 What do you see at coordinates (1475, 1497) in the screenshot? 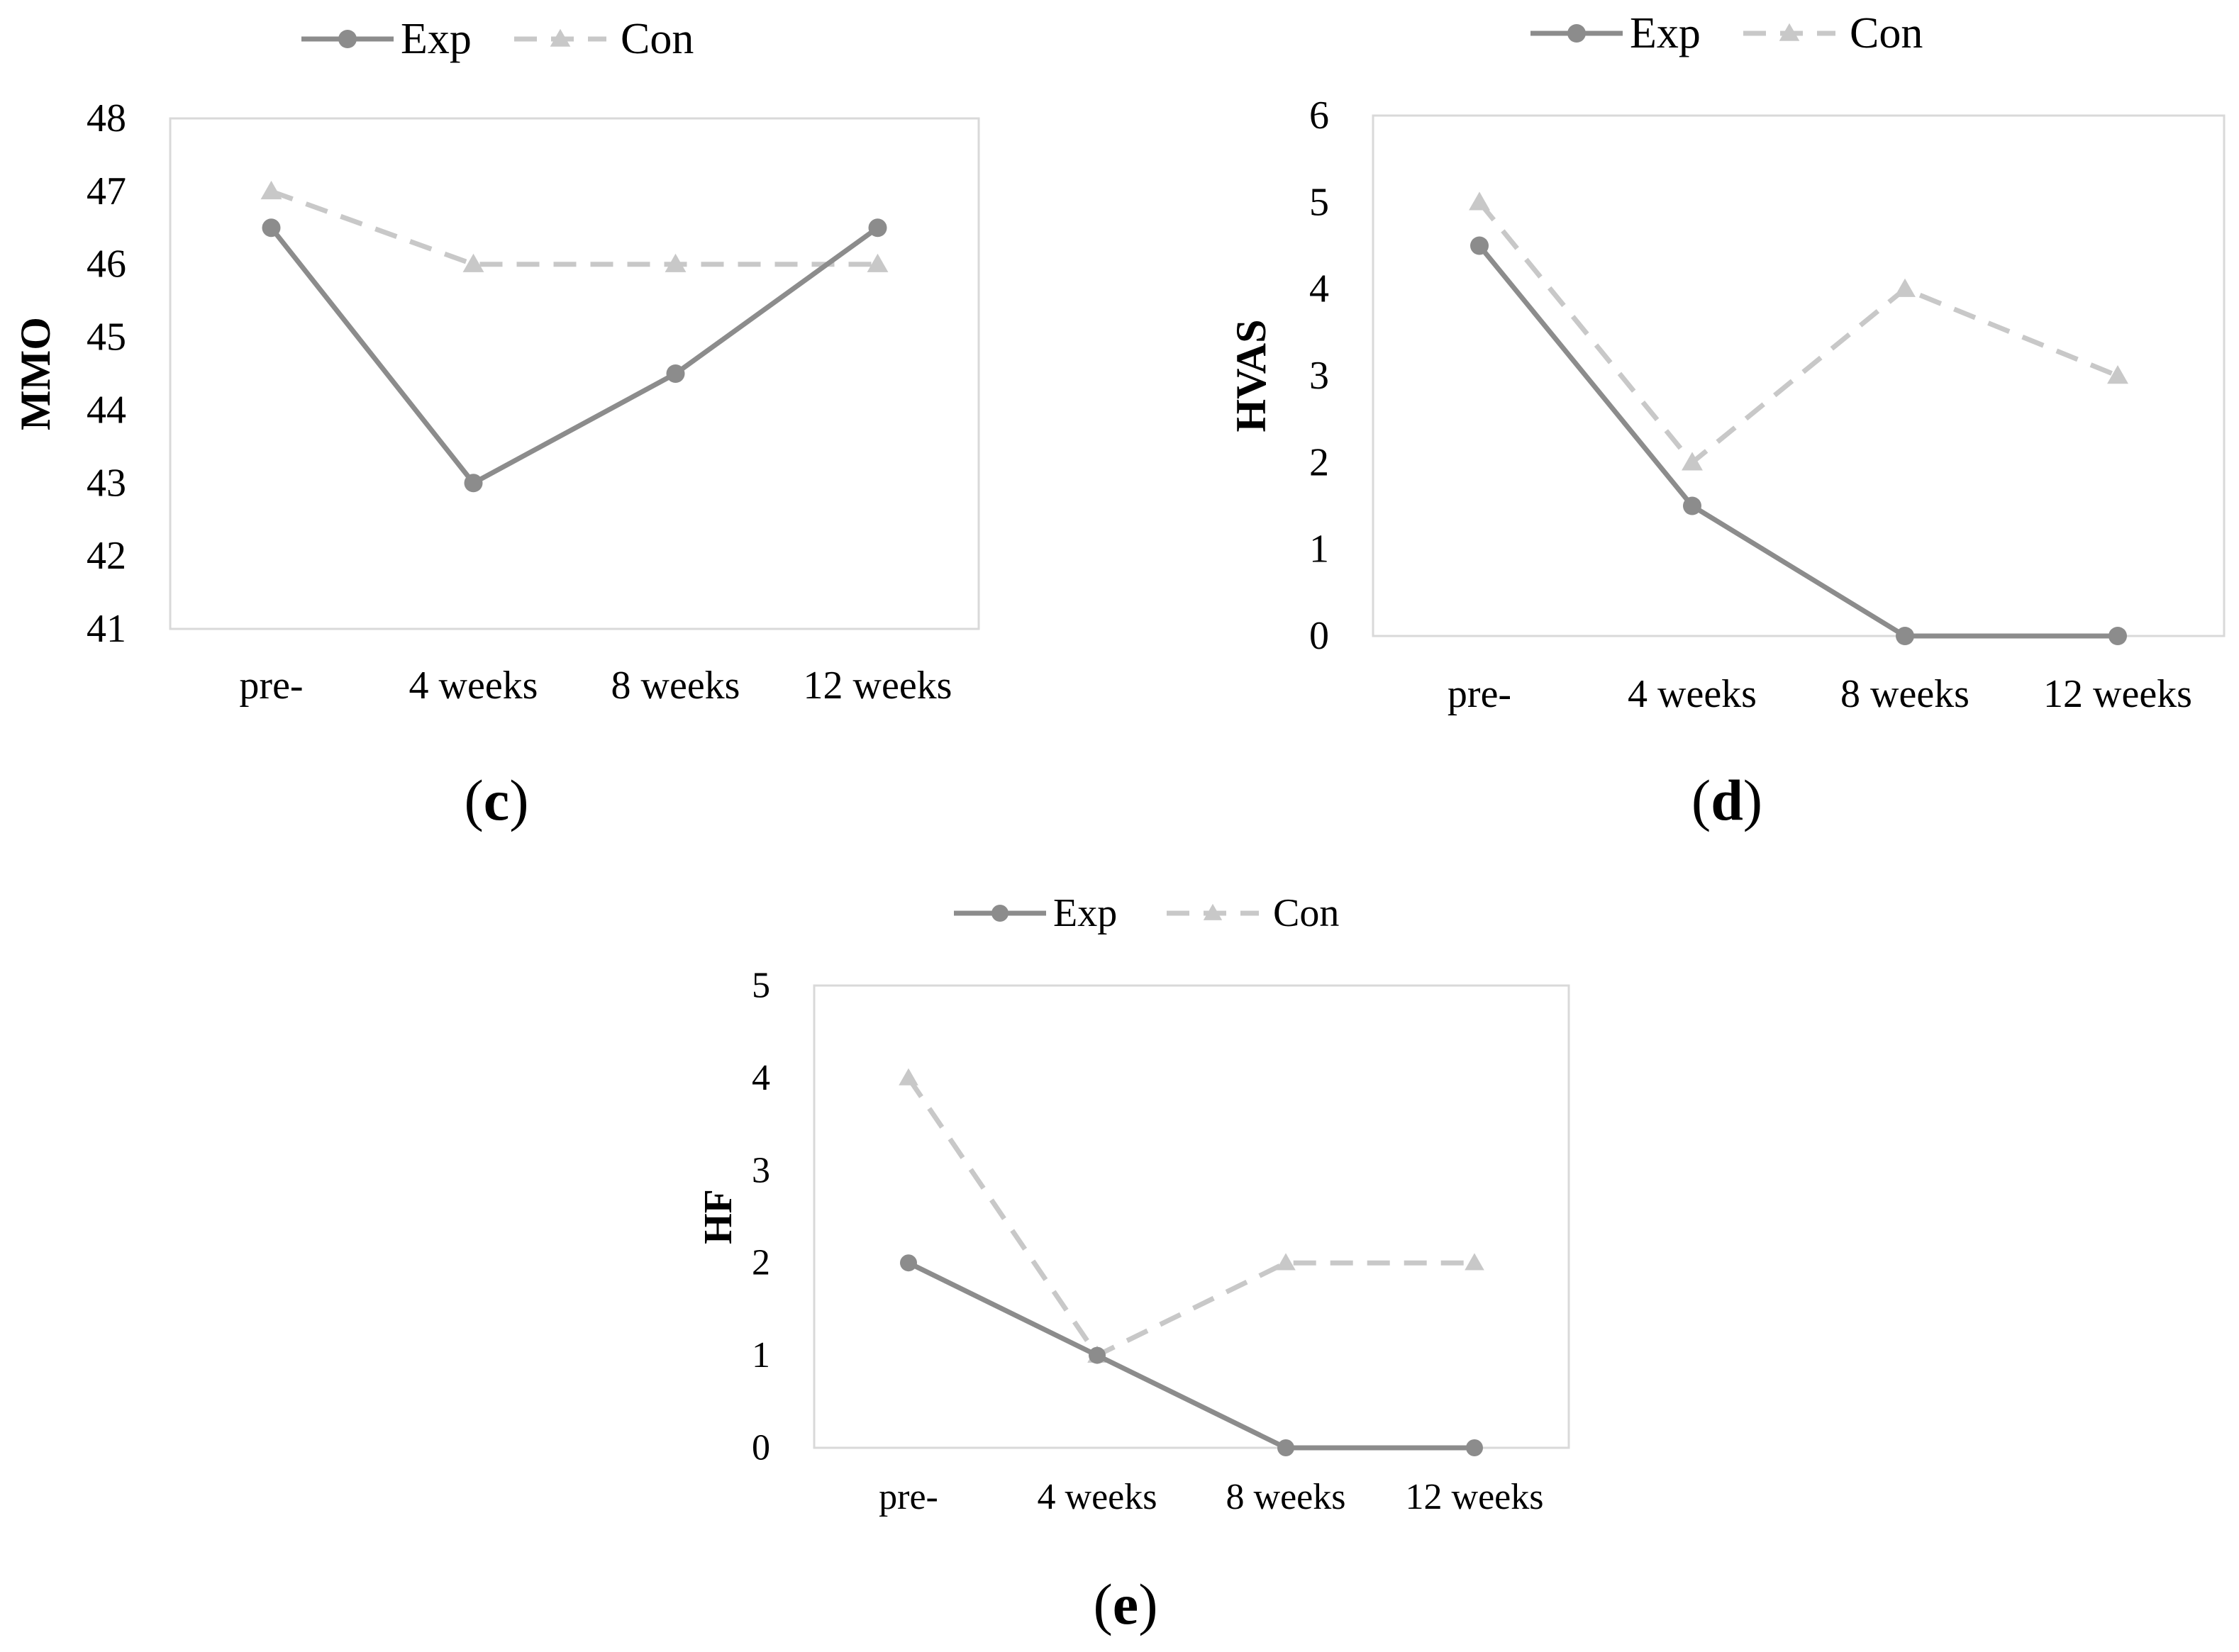
I see `chart-e-x-tick-label: 12 weeks` at bounding box center [1475, 1497].